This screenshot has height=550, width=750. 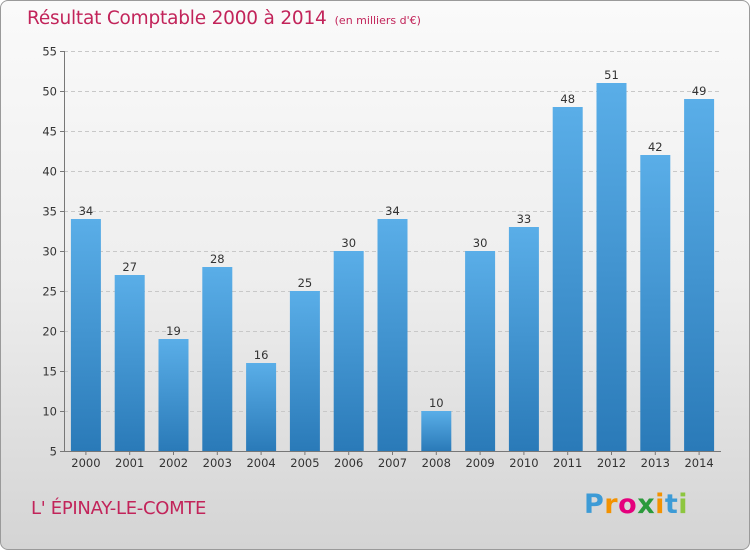 What do you see at coordinates (217, 259) in the screenshot?
I see `bar-value-label: 28` at bounding box center [217, 259].